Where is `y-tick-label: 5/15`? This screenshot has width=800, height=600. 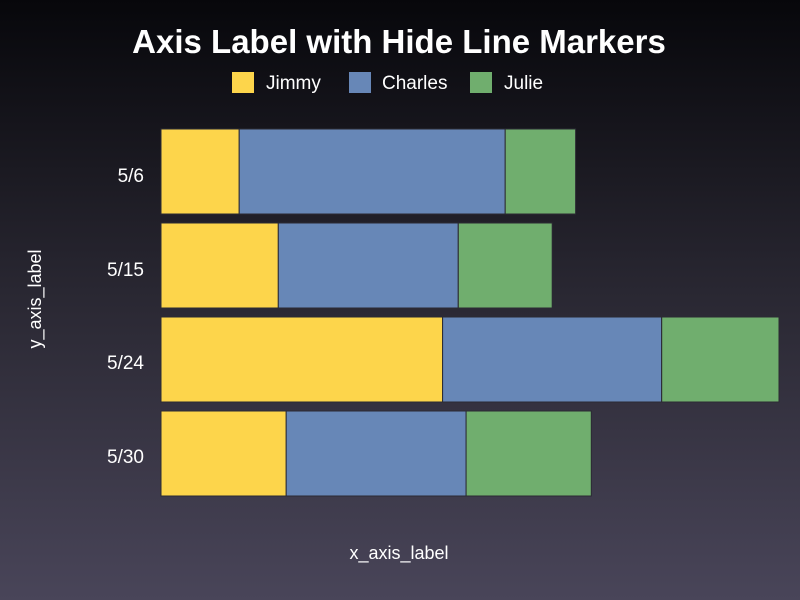 y-tick-label: 5/15 is located at coordinates (125, 270).